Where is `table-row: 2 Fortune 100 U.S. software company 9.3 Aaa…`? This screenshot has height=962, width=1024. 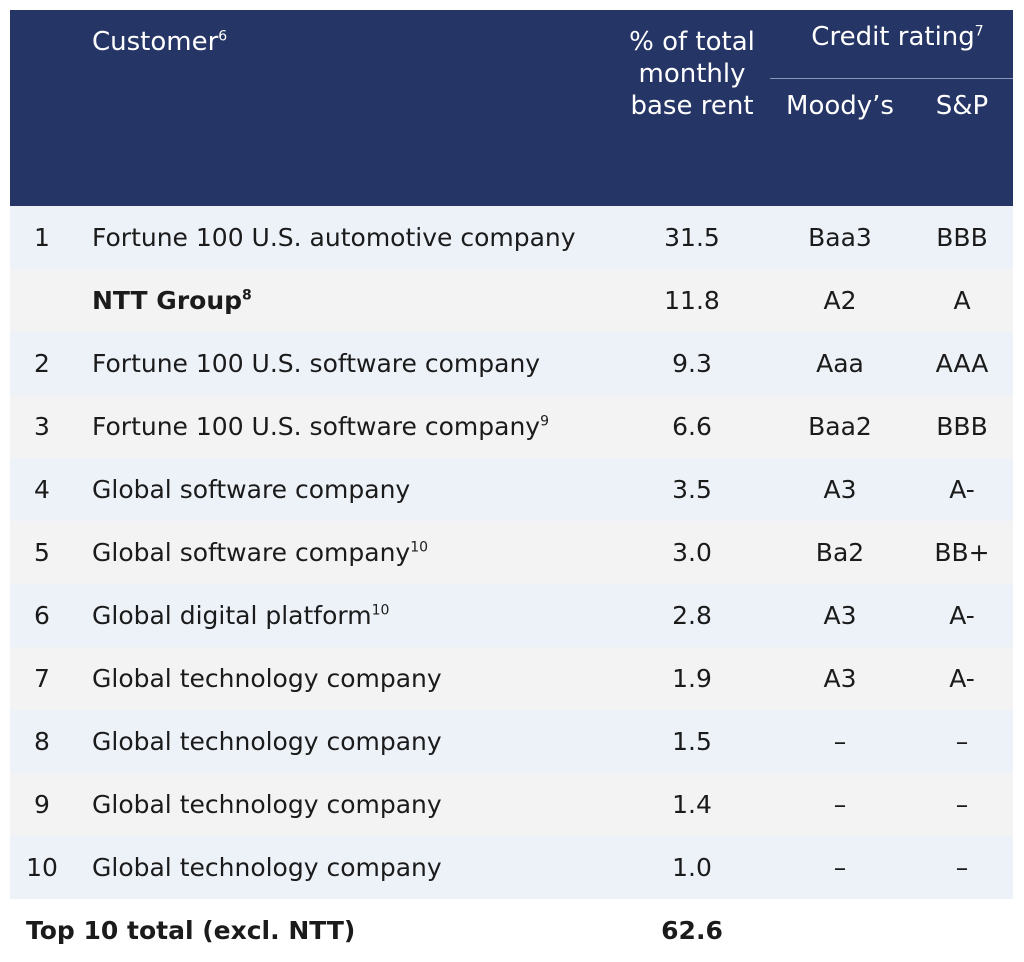
table-row: 2 Fortune 100 U.S. software company 9.3 Aaa… is located at coordinates (511, 363).